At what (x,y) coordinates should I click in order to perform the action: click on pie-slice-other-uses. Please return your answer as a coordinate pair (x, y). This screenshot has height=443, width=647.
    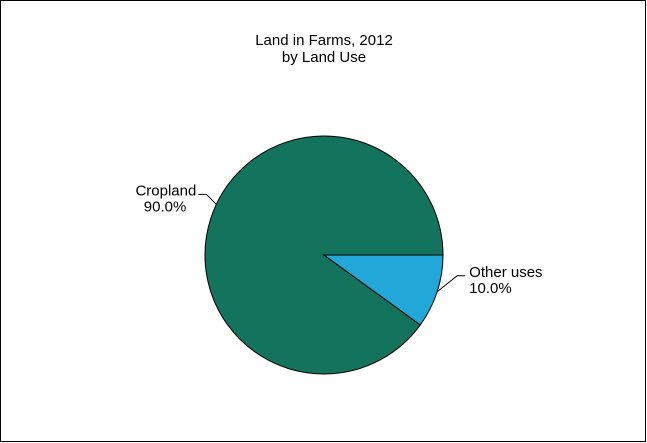
    Looking at the image, I should click on (383, 290).